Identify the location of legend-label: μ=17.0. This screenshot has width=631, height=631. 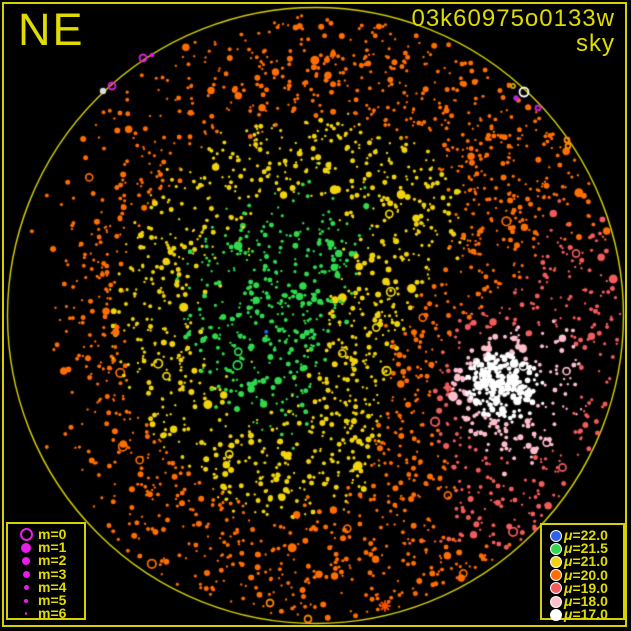
(586, 614).